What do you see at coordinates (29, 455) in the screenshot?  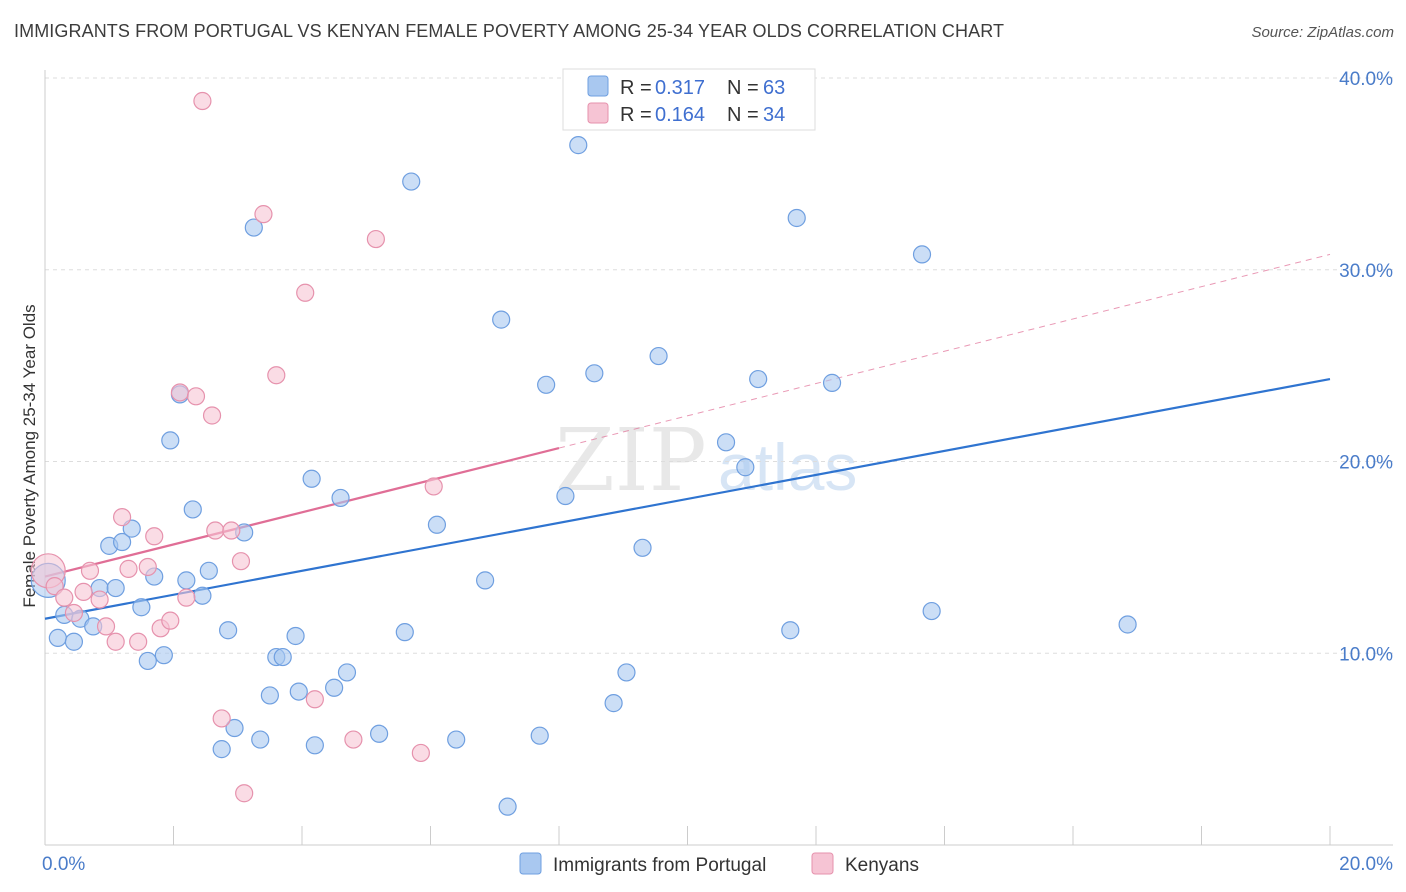 I see `y-axis-title: Female Poverty Among 25-34 Year Olds` at bounding box center [29, 455].